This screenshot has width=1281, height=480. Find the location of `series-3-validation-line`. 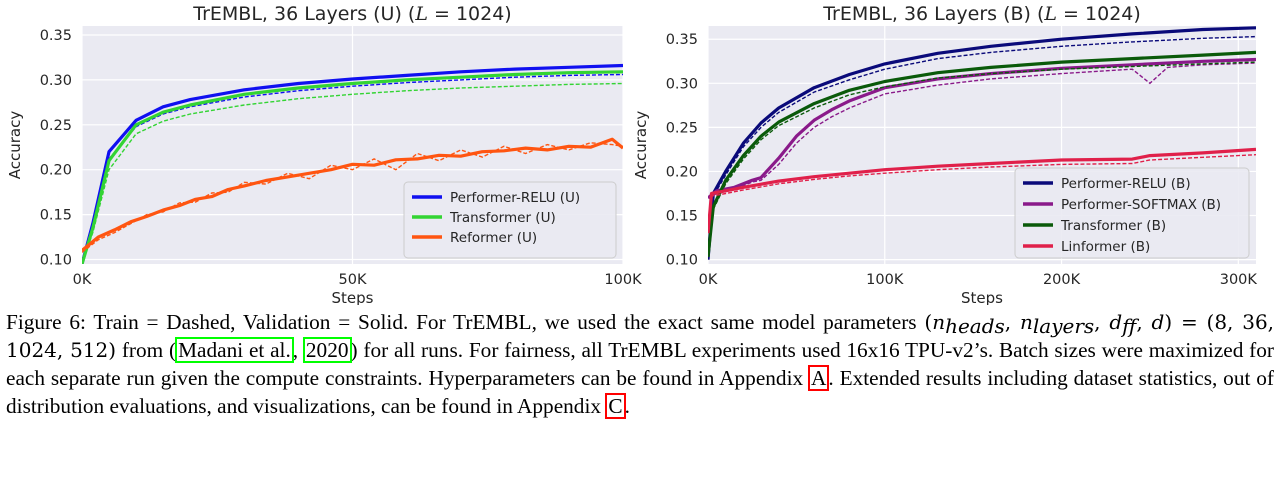

series-3-validation-line is located at coordinates (982, 190).